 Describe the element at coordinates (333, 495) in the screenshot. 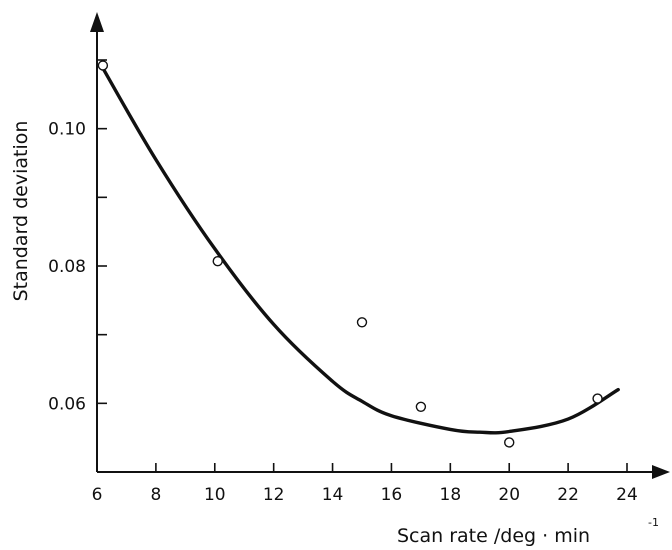

I see `x-tick-label: 14` at that location.